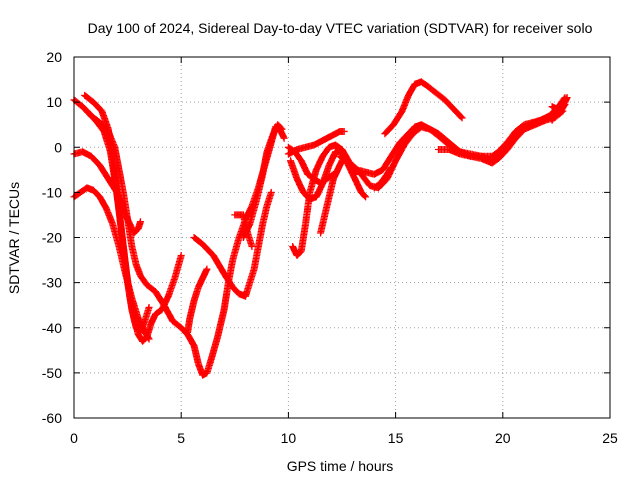 The width and height of the screenshot is (640, 480). Describe the element at coordinates (54, 57) in the screenshot. I see `y-tick-label: 20` at that location.